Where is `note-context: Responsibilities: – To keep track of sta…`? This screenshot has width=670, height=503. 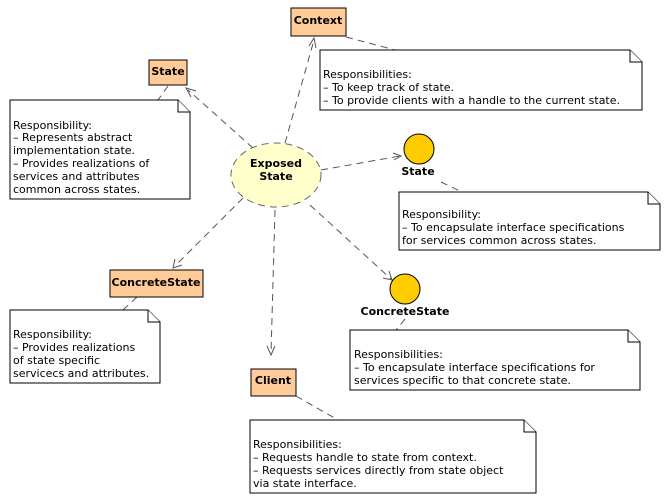
note-context: Responsibilities: – To keep track of sta… is located at coordinates (481, 80).